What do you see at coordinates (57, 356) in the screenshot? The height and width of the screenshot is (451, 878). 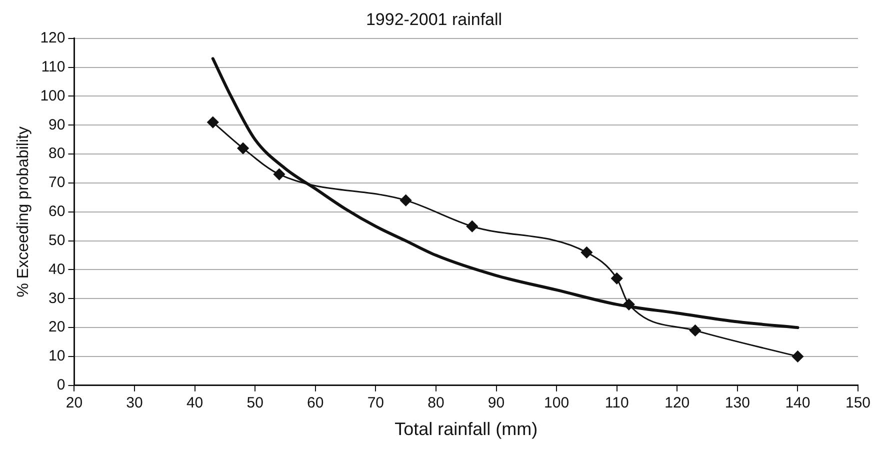 I see `y-tick-label: 10` at bounding box center [57, 356].